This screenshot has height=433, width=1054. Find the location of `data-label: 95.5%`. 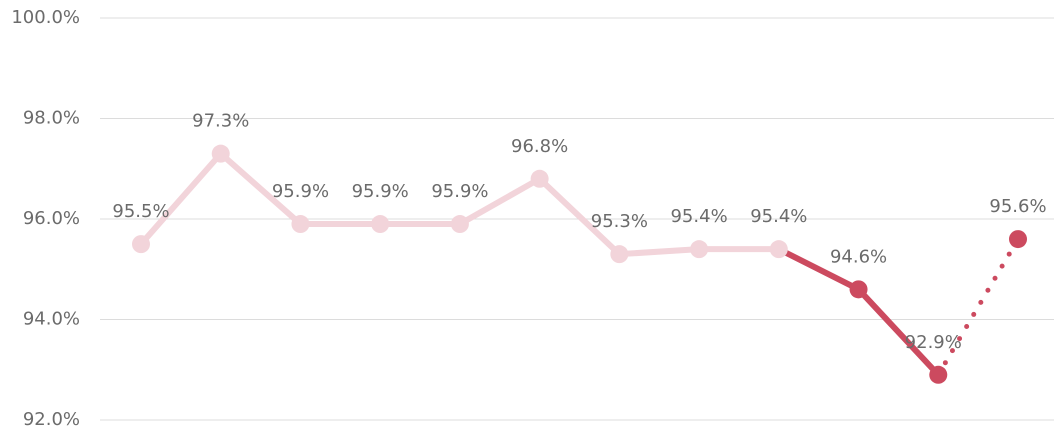

data-label: 95.5% is located at coordinates (140, 211).